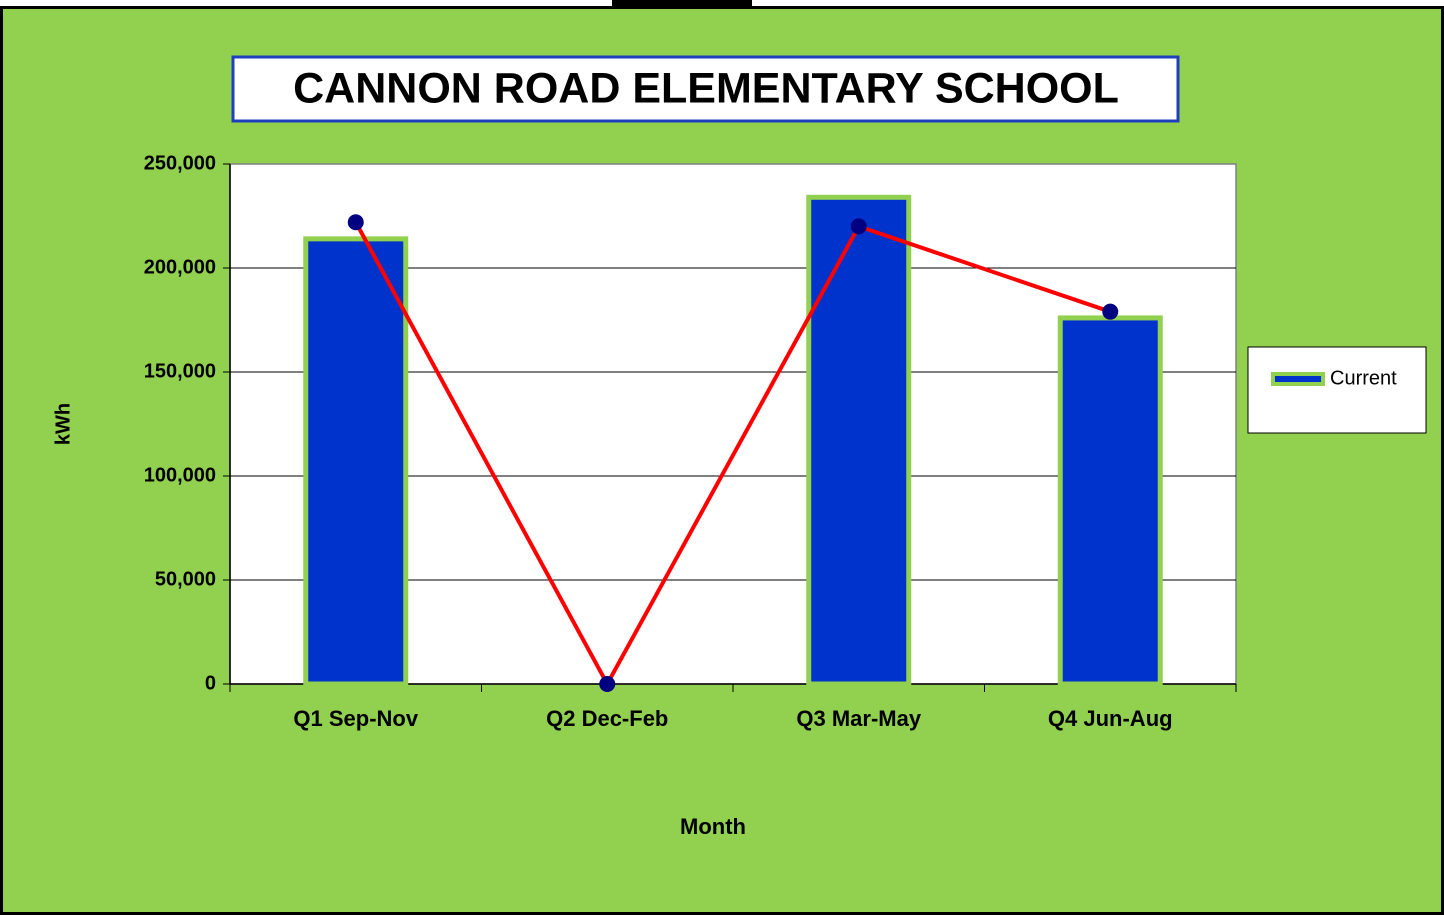 The height and width of the screenshot is (915, 1444). Describe the element at coordinates (63, 424) in the screenshot. I see `y-axis-label: kWh` at that location.